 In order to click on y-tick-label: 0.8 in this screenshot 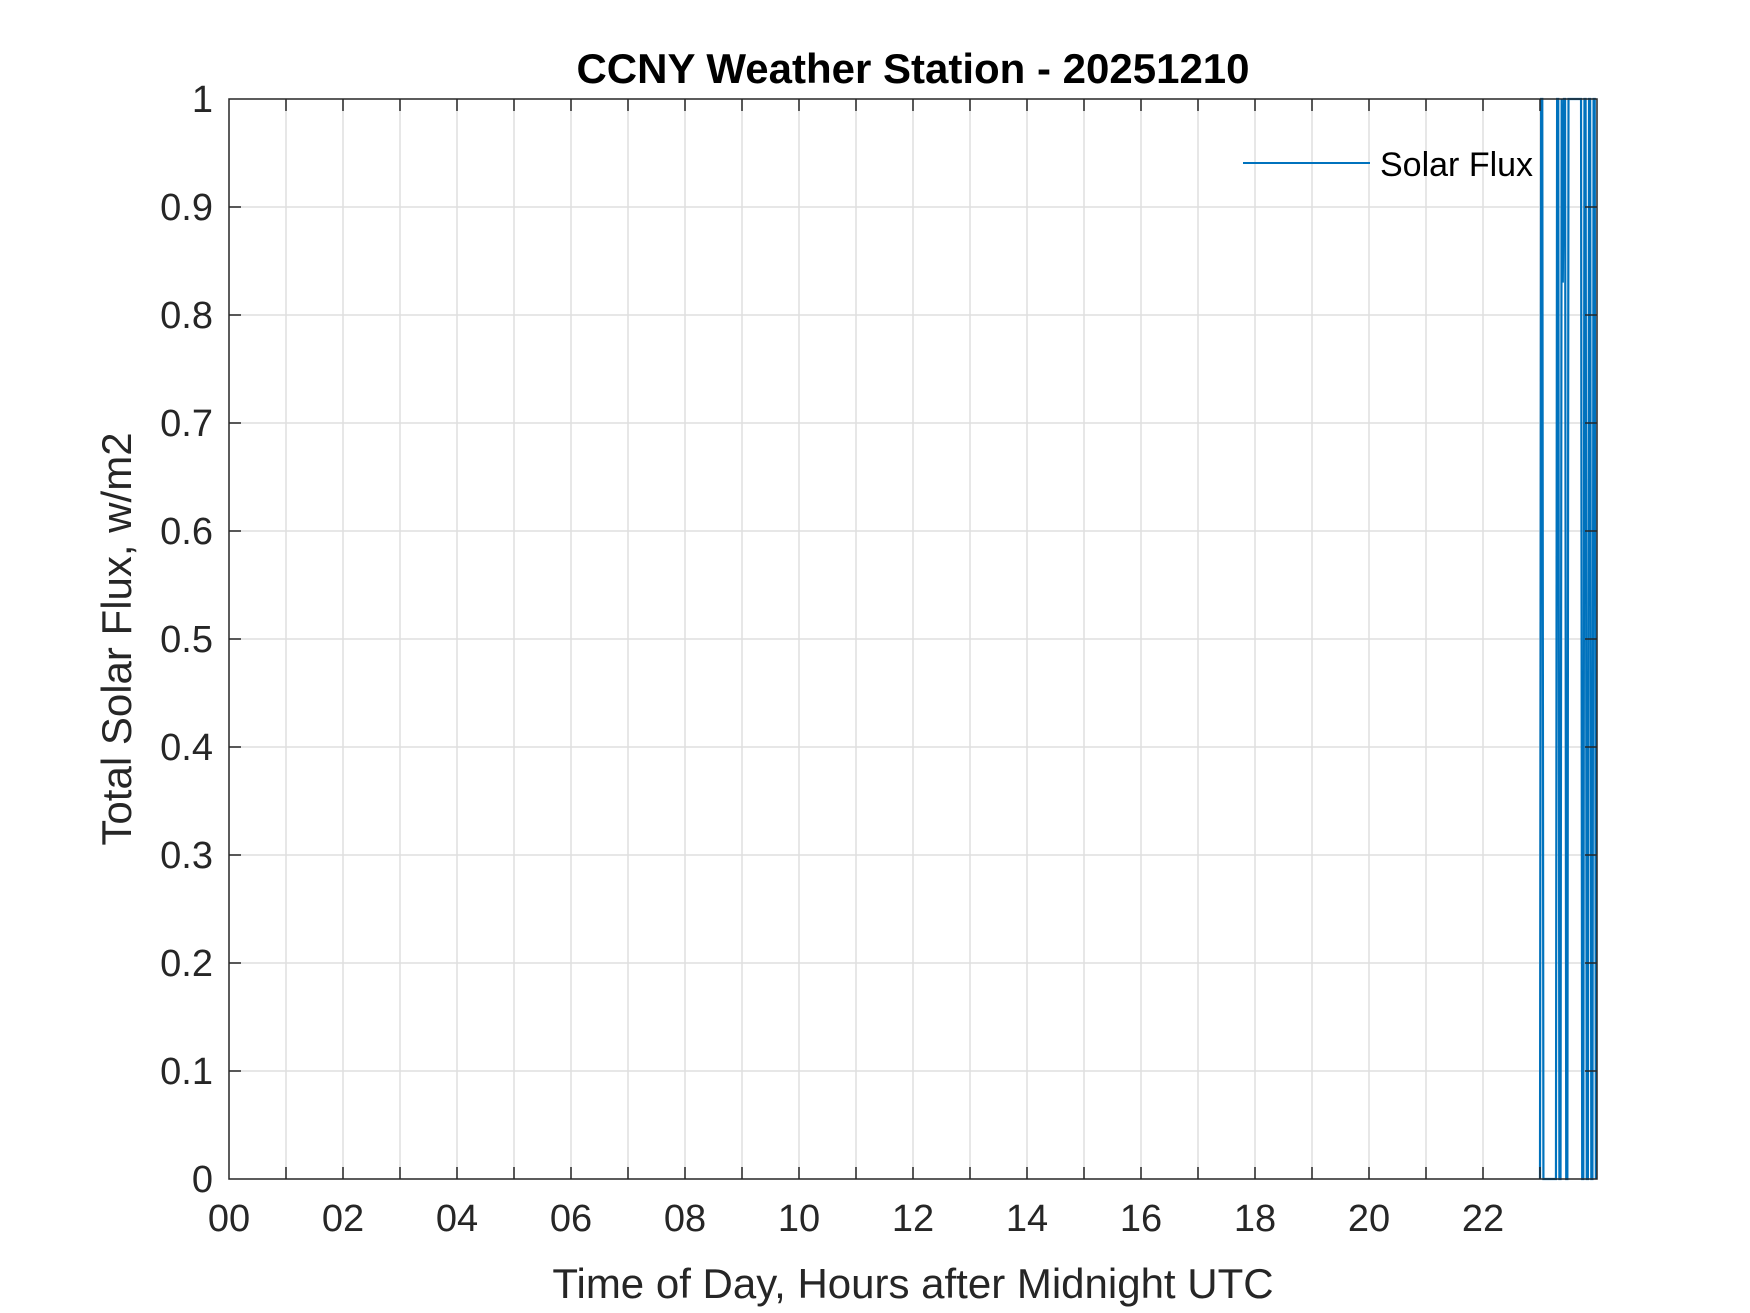, I will do `click(186, 316)`.